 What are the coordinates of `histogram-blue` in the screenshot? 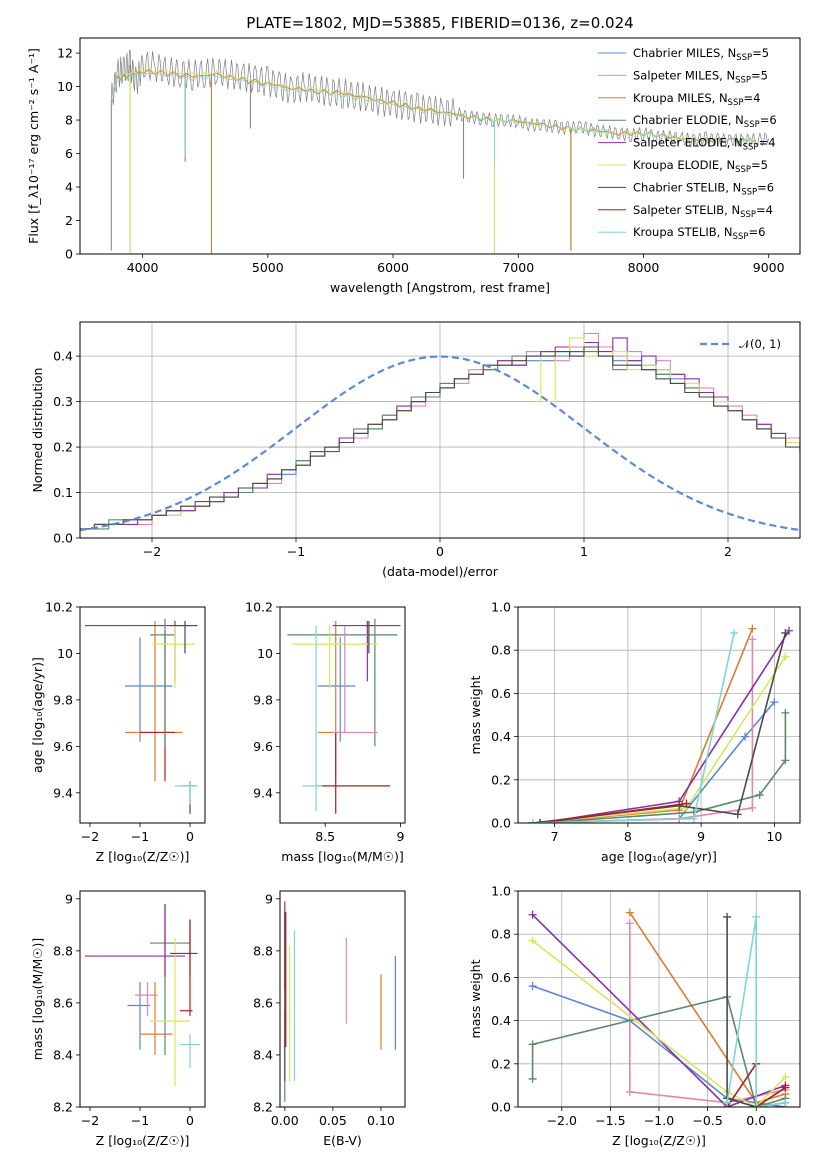 It's located at (440, 440).